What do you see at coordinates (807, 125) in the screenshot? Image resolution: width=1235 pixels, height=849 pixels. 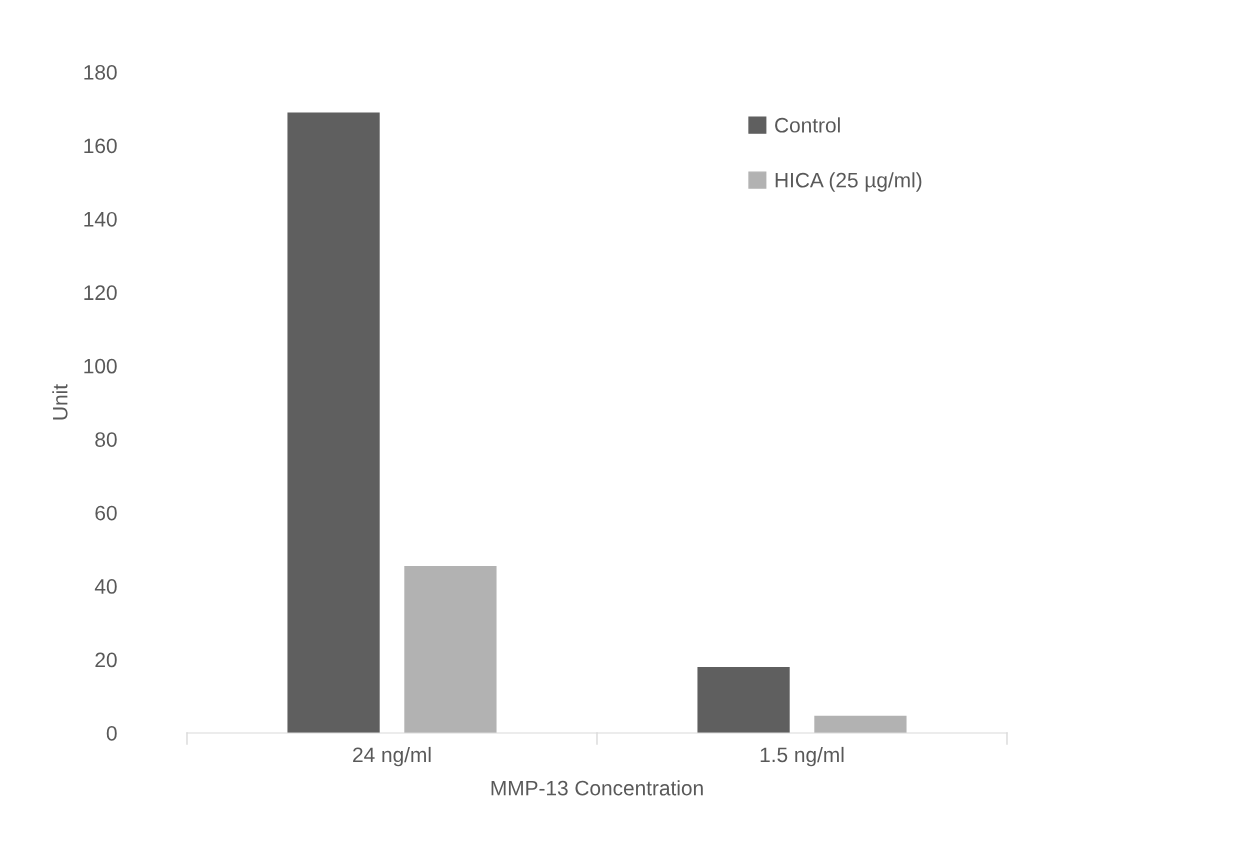 I see `legend-label: Control` at bounding box center [807, 125].